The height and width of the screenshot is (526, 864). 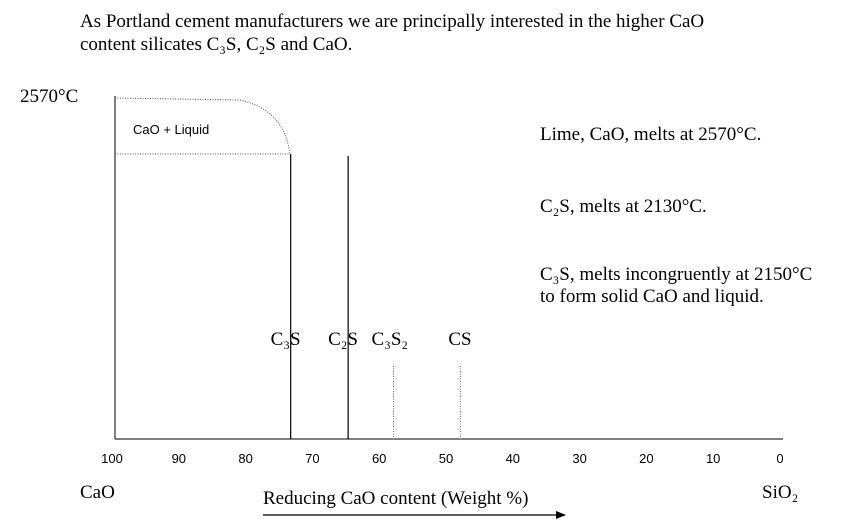 I want to click on tick-label: 70, so click(x=312, y=458).